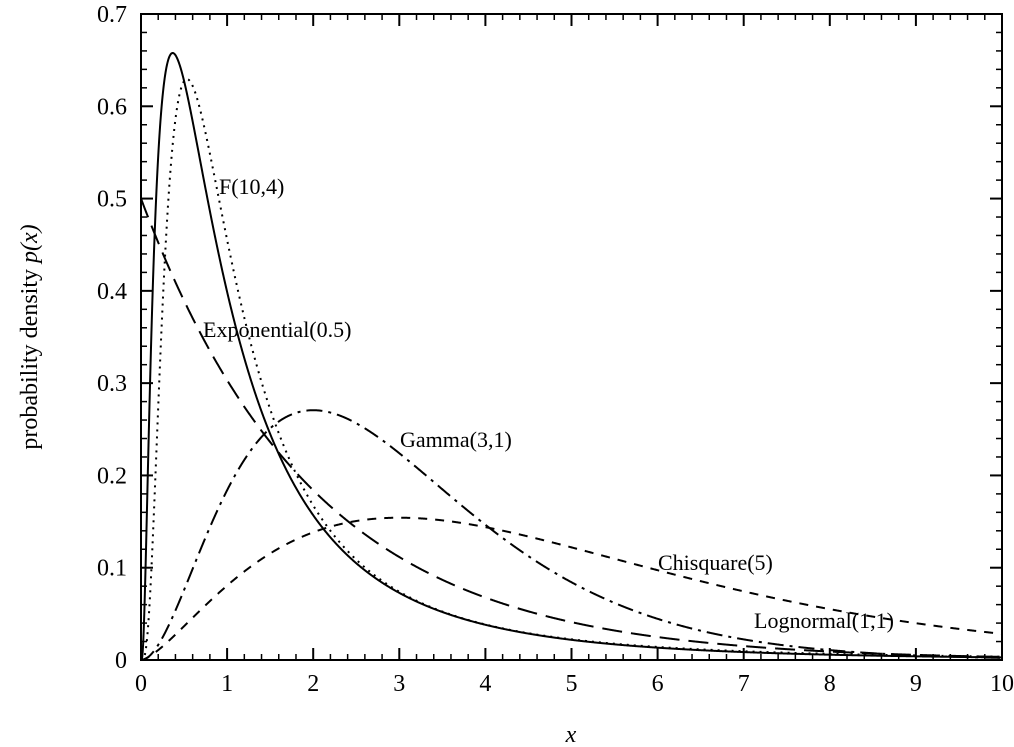 The width and height of the screenshot is (1014, 747). Describe the element at coordinates (121, 661) in the screenshot. I see `y-tick-label: 0` at that location.